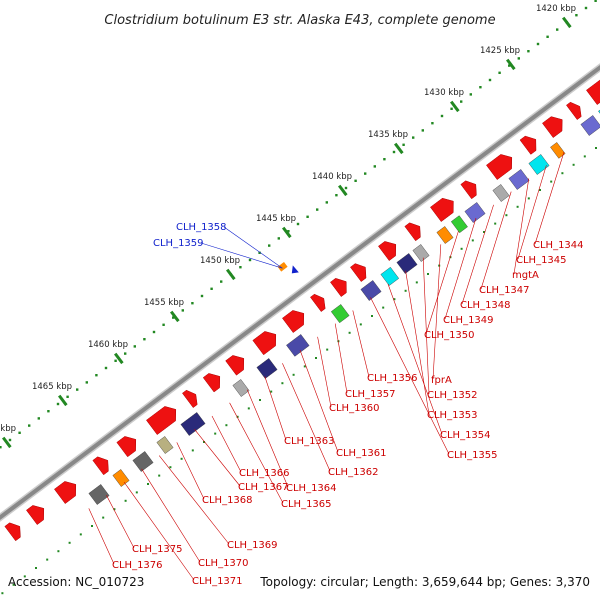 This screenshot has height=600, width=600. What do you see at coordinates (137, 565) in the screenshot?
I see `gene-label: CLH_1376` at bounding box center [137, 565].